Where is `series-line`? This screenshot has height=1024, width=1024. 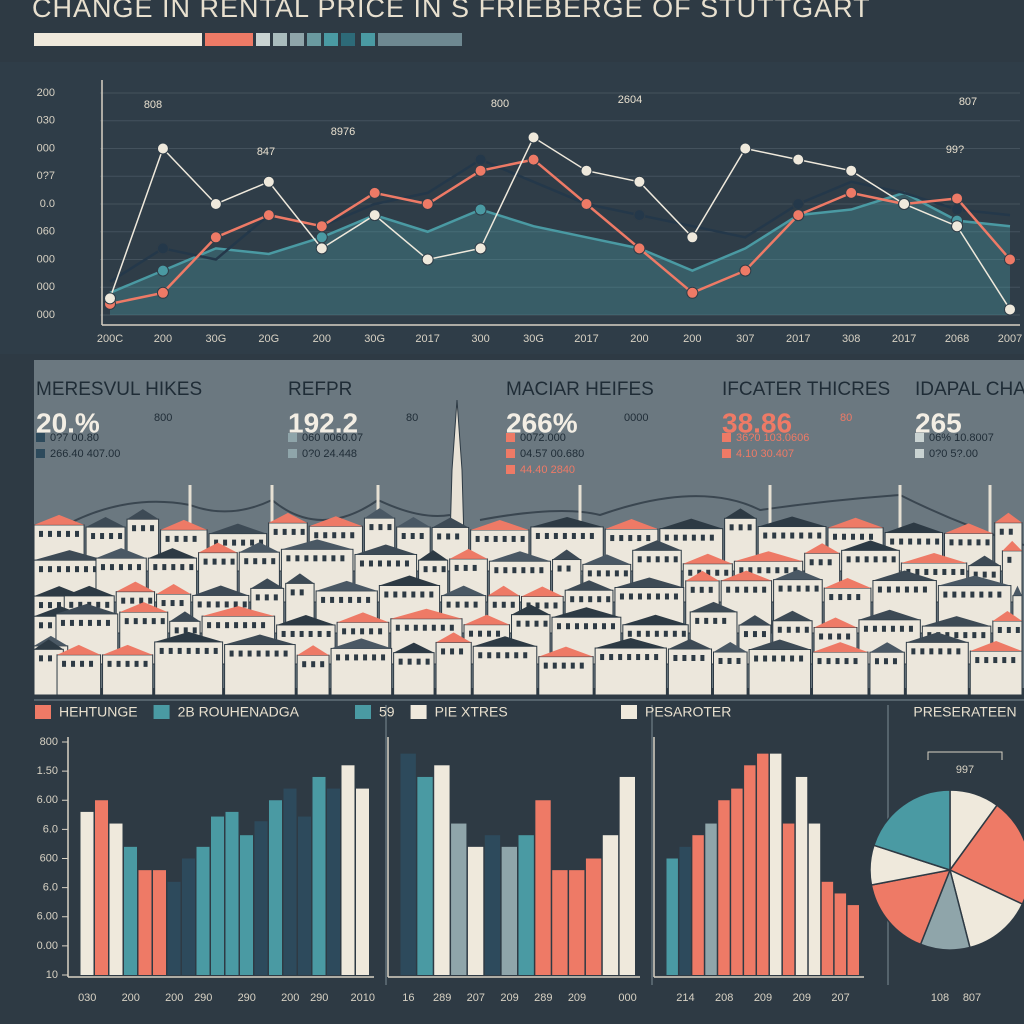 series-line is located at coordinates (560, 232).